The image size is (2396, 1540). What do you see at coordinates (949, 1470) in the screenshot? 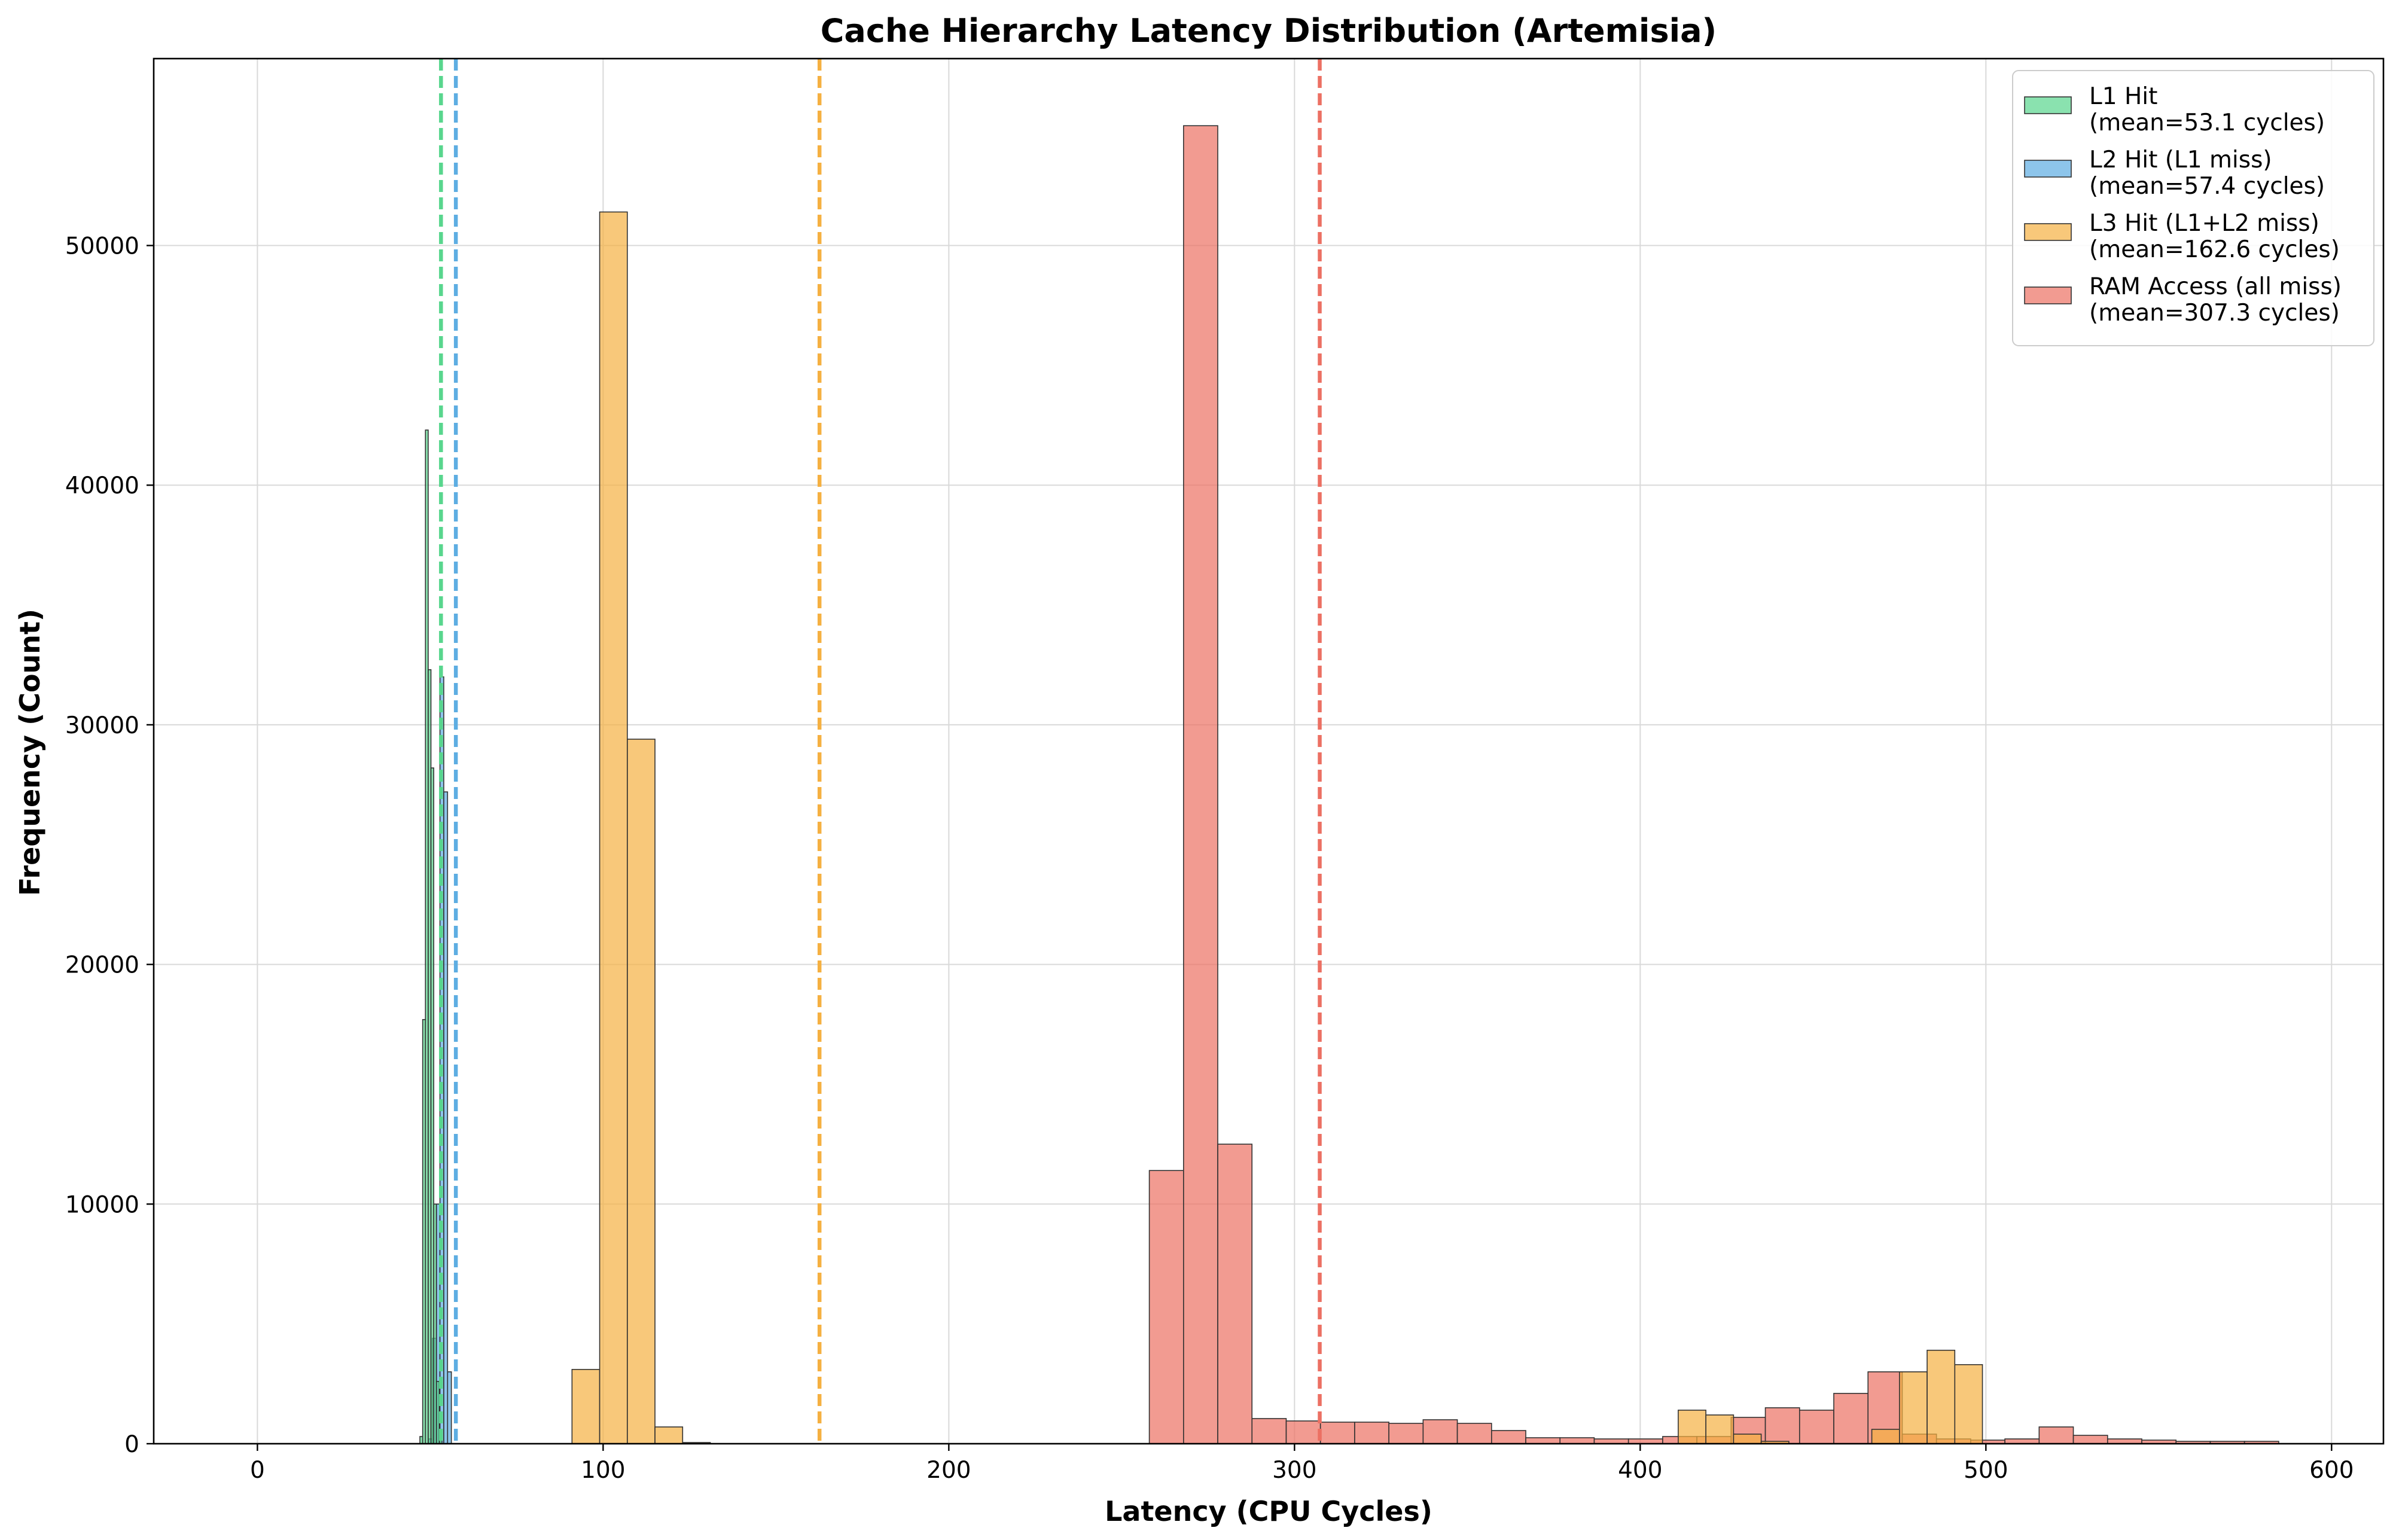
I see `x-tick-label: 200` at bounding box center [949, 1470].